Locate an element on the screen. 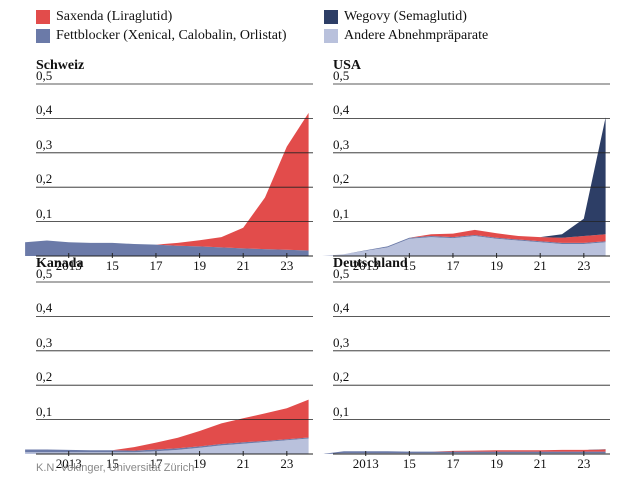 This screenshot has height=482, width=640. source-credit: K.N. Vokinger, Universität Zürich is located at coordinates (115, 468).